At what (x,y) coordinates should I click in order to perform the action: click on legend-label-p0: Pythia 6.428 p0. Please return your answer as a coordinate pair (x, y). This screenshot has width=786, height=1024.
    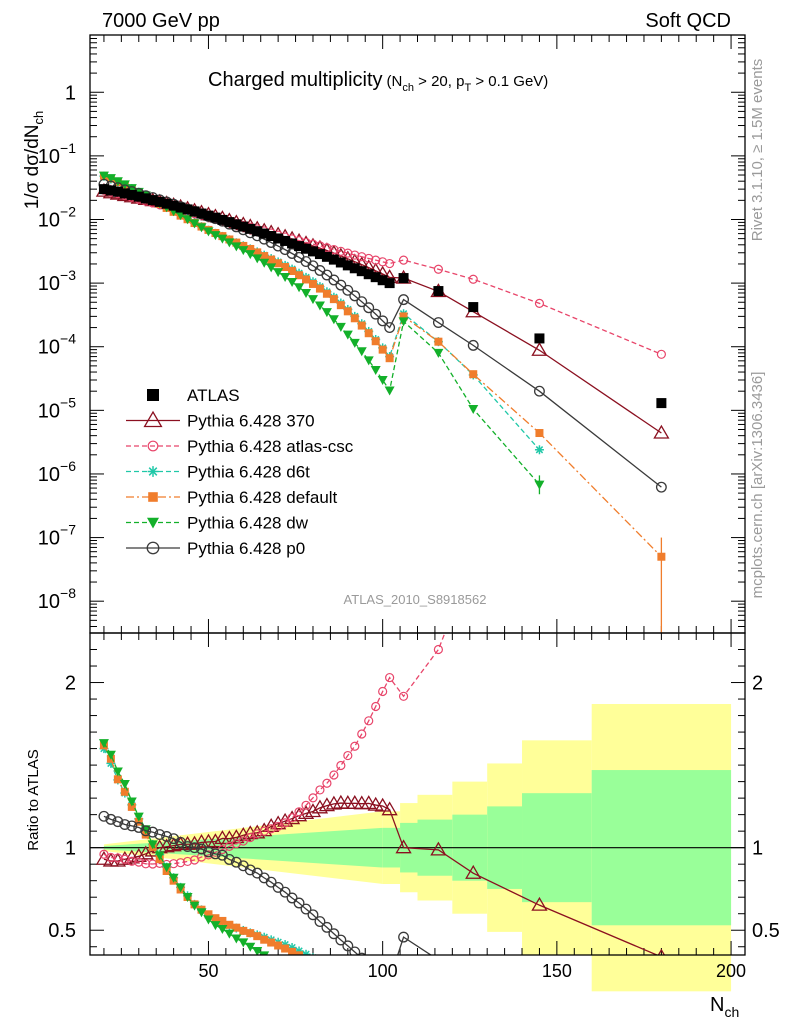
    Looking at the image, I should click on (246, 548).